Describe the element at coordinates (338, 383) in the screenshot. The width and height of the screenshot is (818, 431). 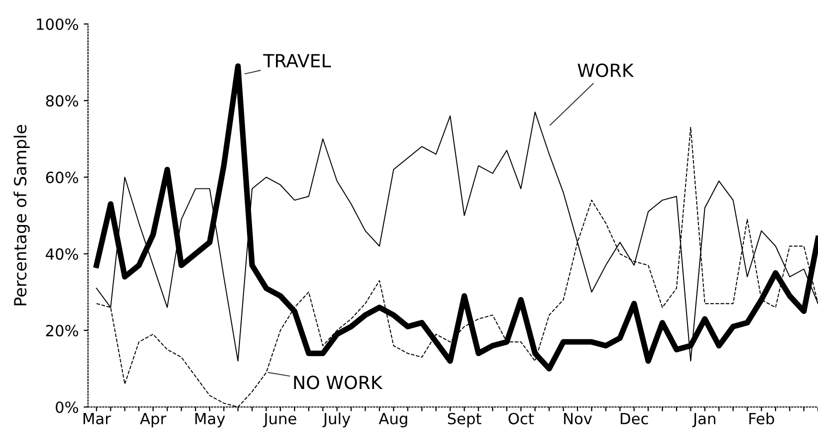
I see `annotation: NO WORK` at that location.